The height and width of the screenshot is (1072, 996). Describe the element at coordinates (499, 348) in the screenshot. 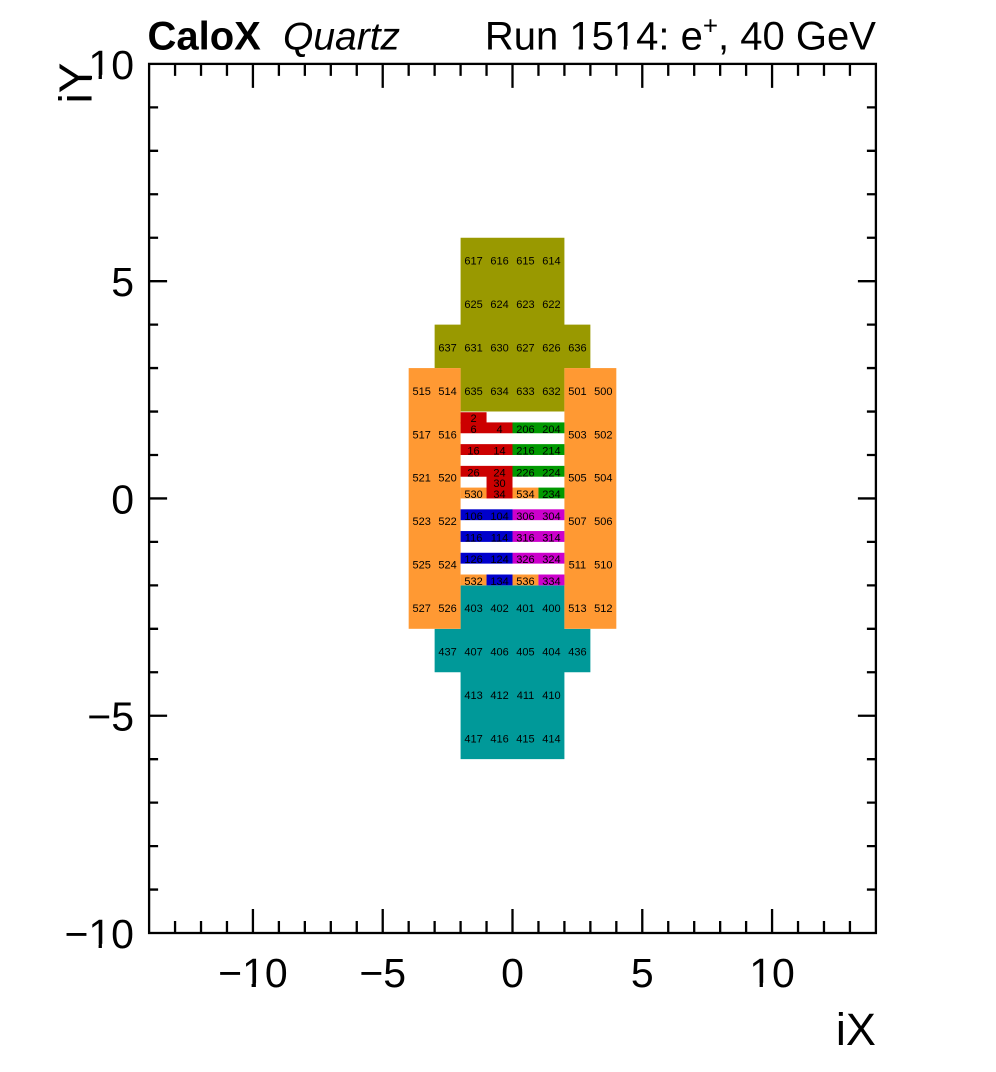

I see `svg-text: 630` at that location.